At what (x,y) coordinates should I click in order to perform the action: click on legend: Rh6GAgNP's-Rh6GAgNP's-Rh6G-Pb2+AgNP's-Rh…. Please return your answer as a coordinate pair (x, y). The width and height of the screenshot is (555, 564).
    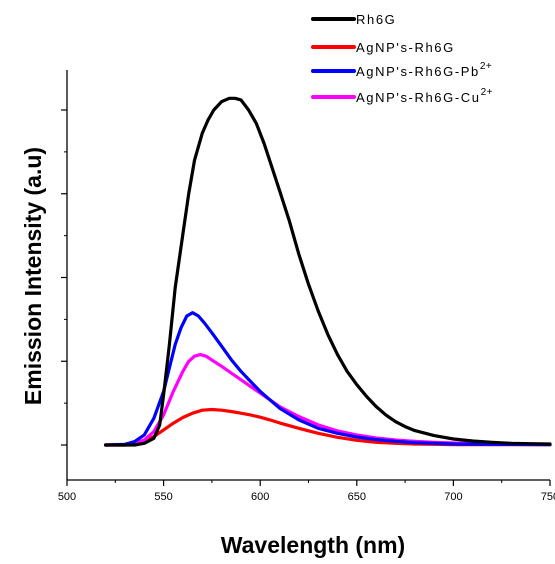
    Looking at the image, I should click on (402, 58).